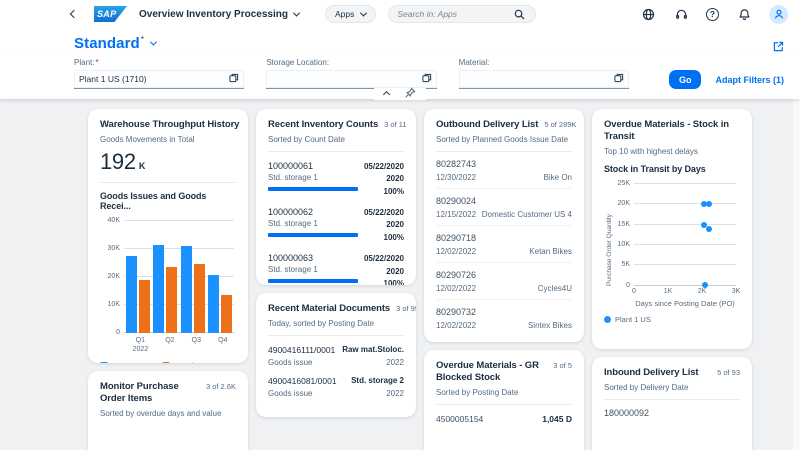 Image resolution: width=800 pixels, height=450 pixels. What do you see at coordinates (648, 14) in the screenshot?
I see `language-icon` at bounding box center [648, 14].